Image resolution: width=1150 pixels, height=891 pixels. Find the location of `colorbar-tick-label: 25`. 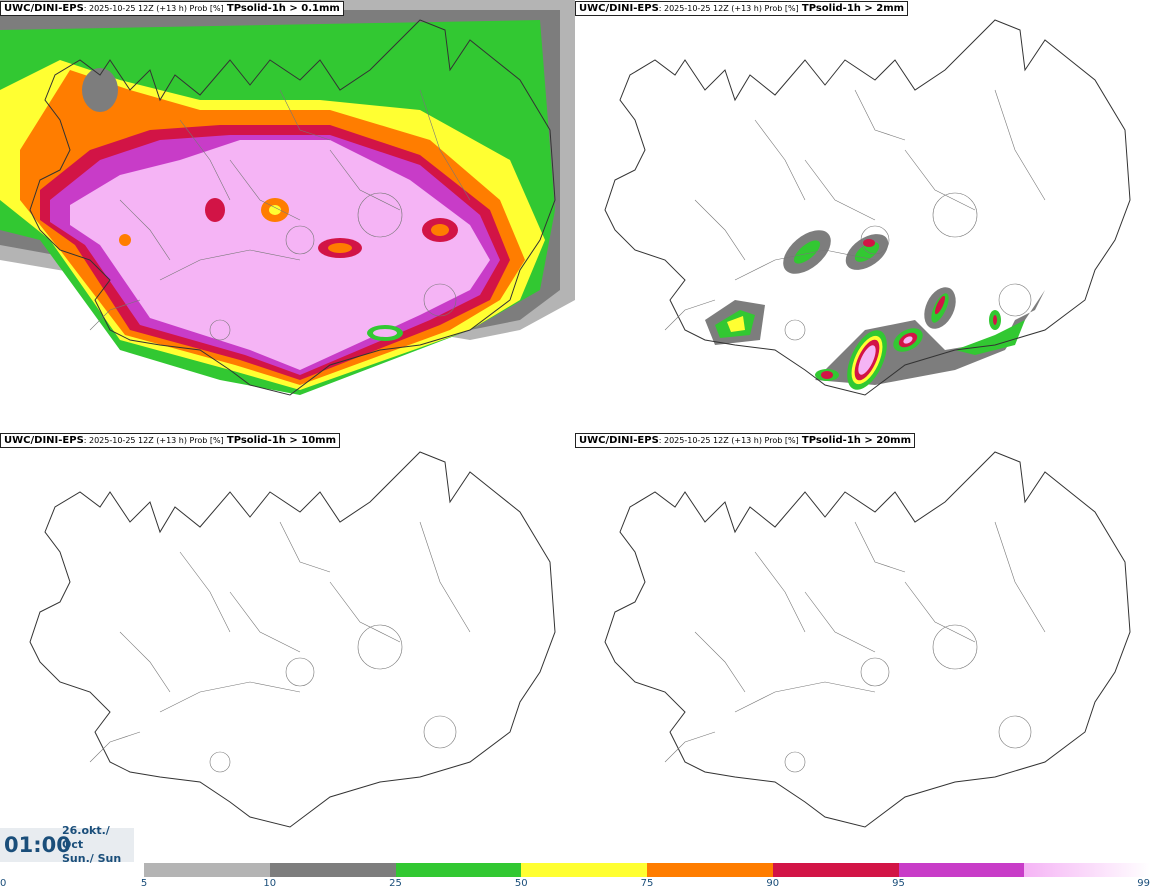

colorbar-tick-label: 25 is located at coordinates (395, 883).